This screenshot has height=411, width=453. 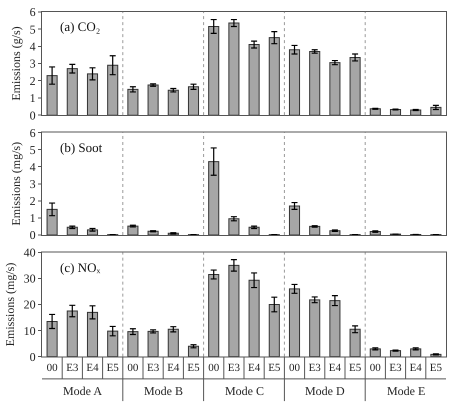 What do you see at coordinates (30, 253) in the screenshot?
I see `y-tick-label: 40` at bounding box center [30, 253].